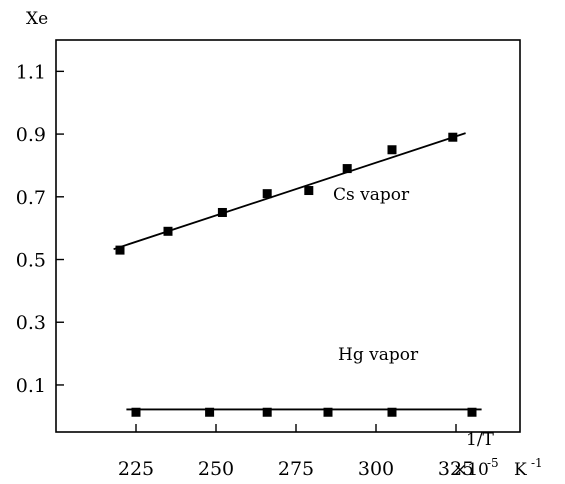 This screenshot has height=484, width=565. I want to click on y-tick-label: 0.7, so click(31, 198).